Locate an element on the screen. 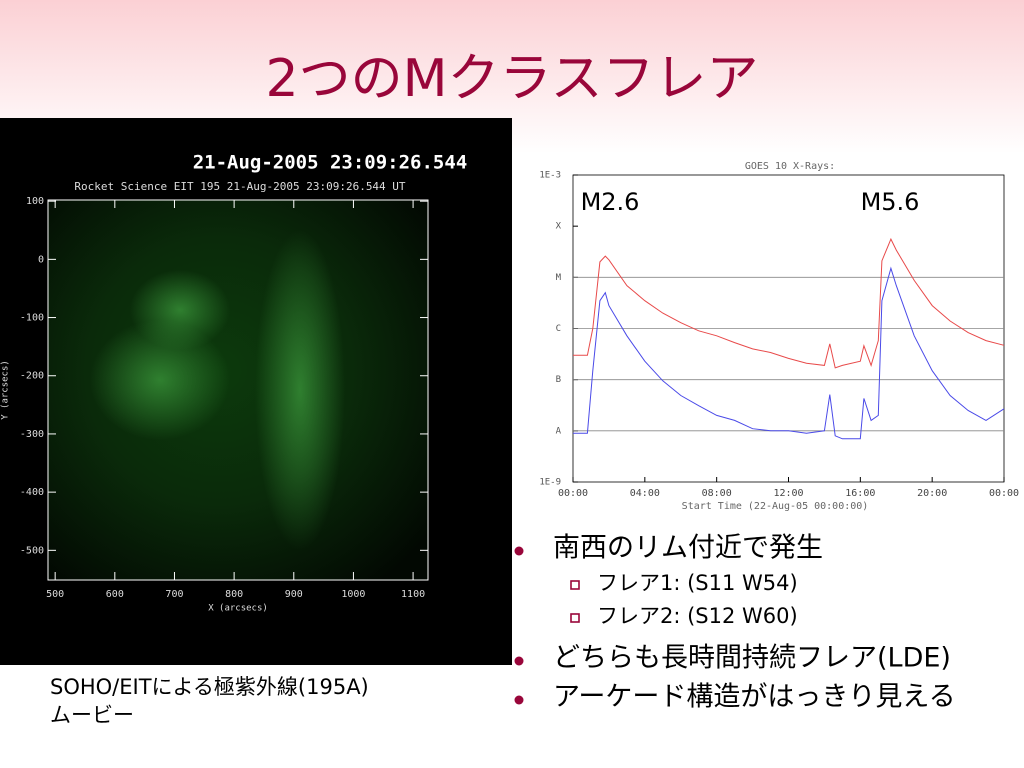 Image resolution: width=1024 pixels, height=768 pixels. eit-x-tick-label: 900 is located at coordinates (294, 594).